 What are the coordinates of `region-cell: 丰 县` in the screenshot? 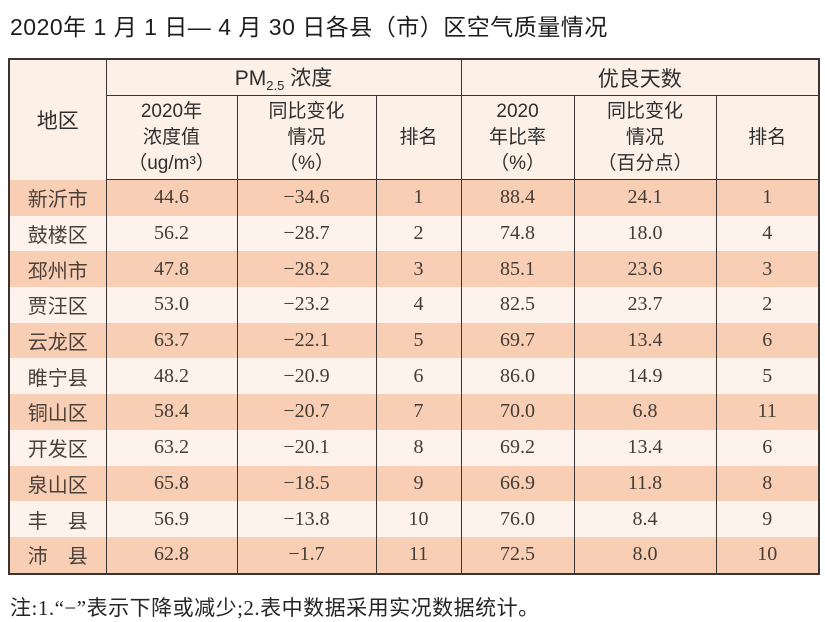 It's located at (57, 519).